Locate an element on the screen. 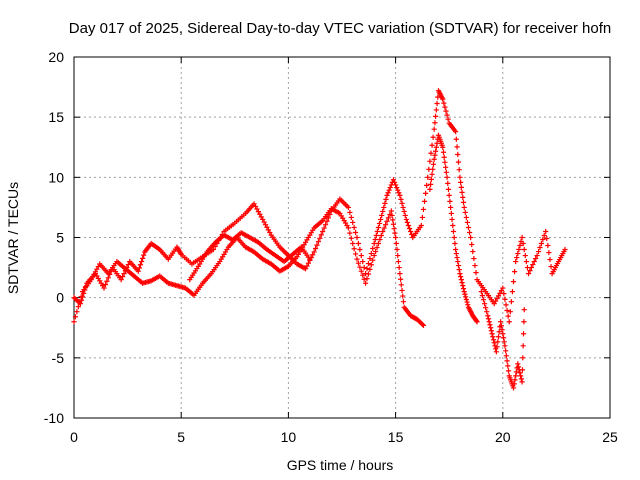 The image size is (640, 480). x-tick-label: 20 is located at coordinates (503, 437).